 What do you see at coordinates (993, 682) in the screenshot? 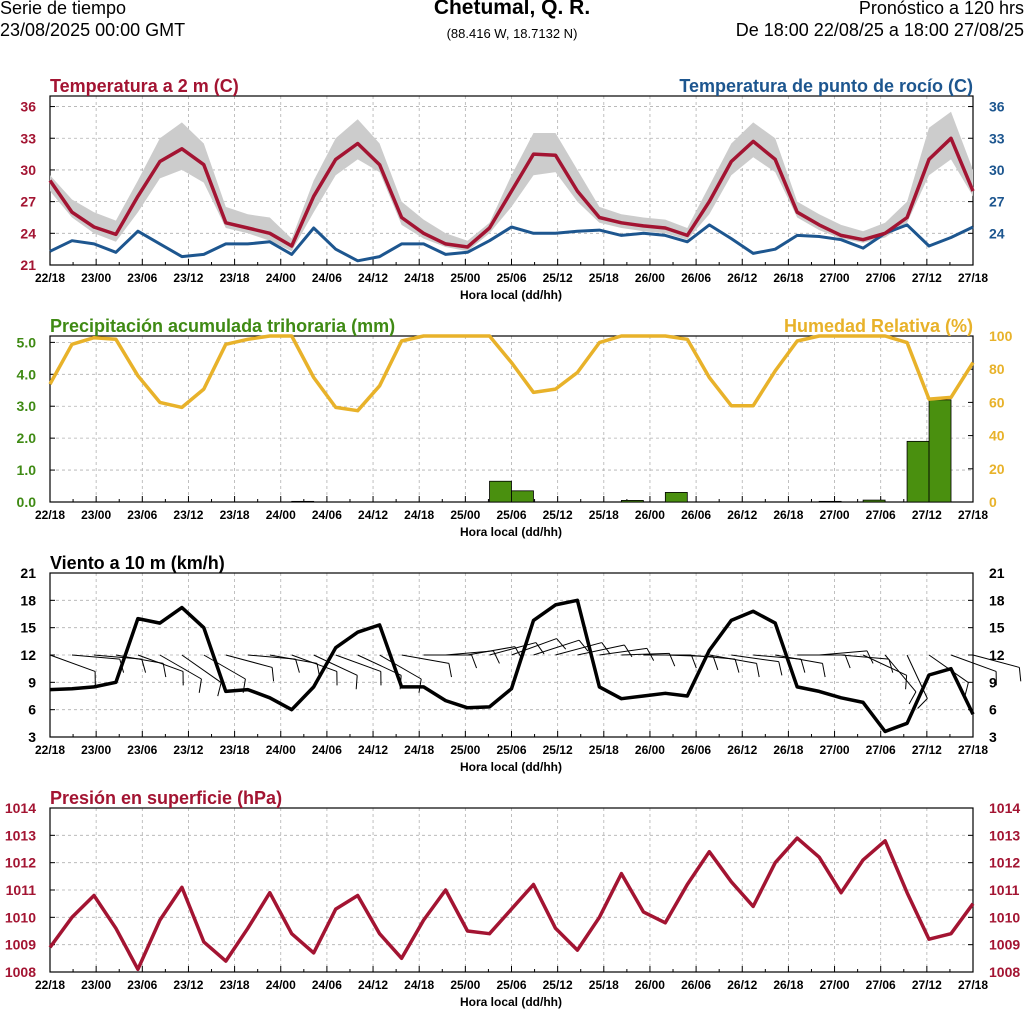
I see `y-tick-label-right: 9` at bounding box center [993, 682].